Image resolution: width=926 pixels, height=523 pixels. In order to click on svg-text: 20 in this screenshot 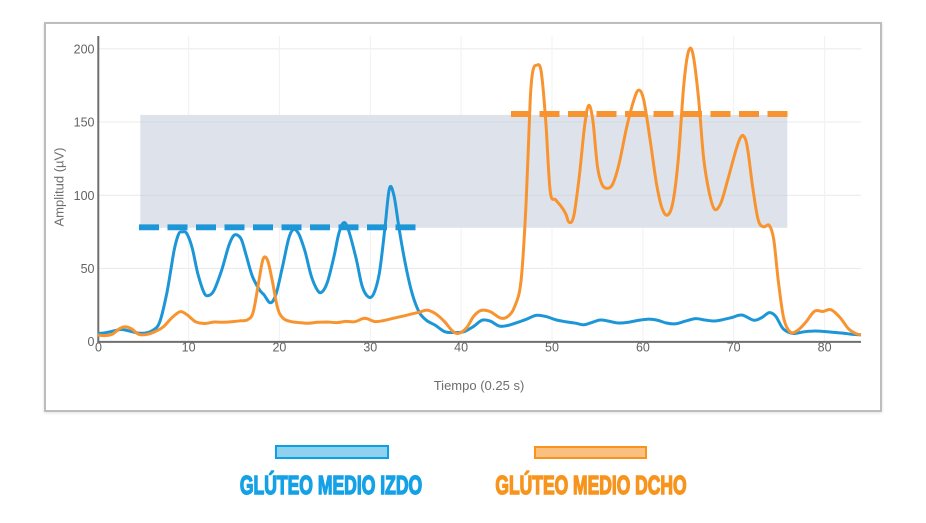, I will do `click(279, 348)`.